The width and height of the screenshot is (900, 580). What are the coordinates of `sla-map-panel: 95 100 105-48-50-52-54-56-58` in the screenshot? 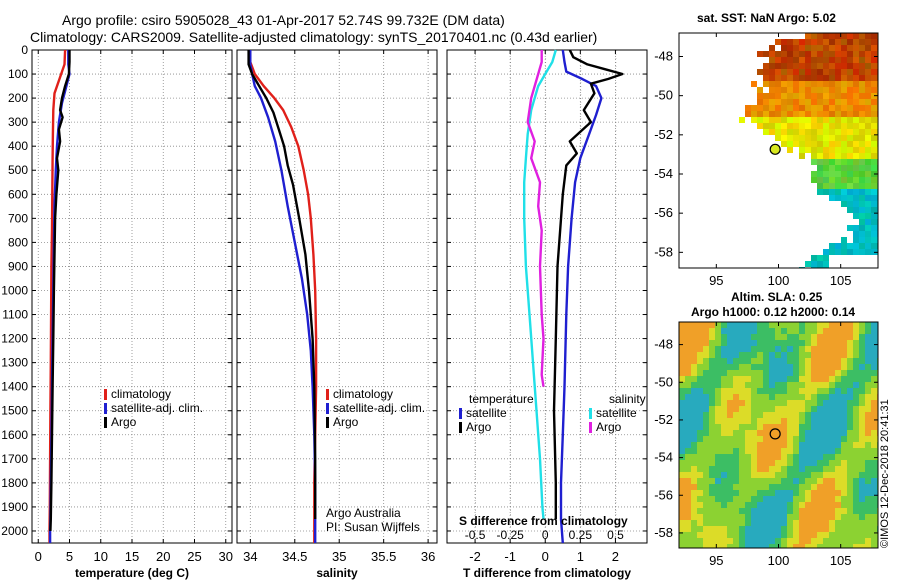 It's located at (766, 444).